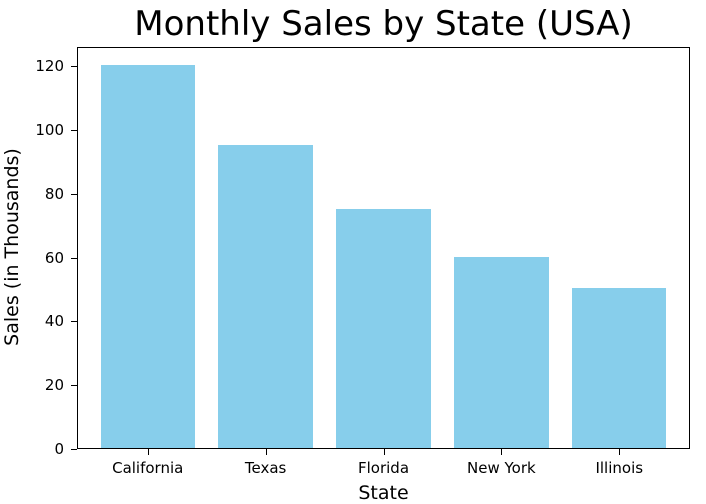  Describe the element at coordinates (501, 468) in the screenshot. I see `x-tick-label: New York` at that location.